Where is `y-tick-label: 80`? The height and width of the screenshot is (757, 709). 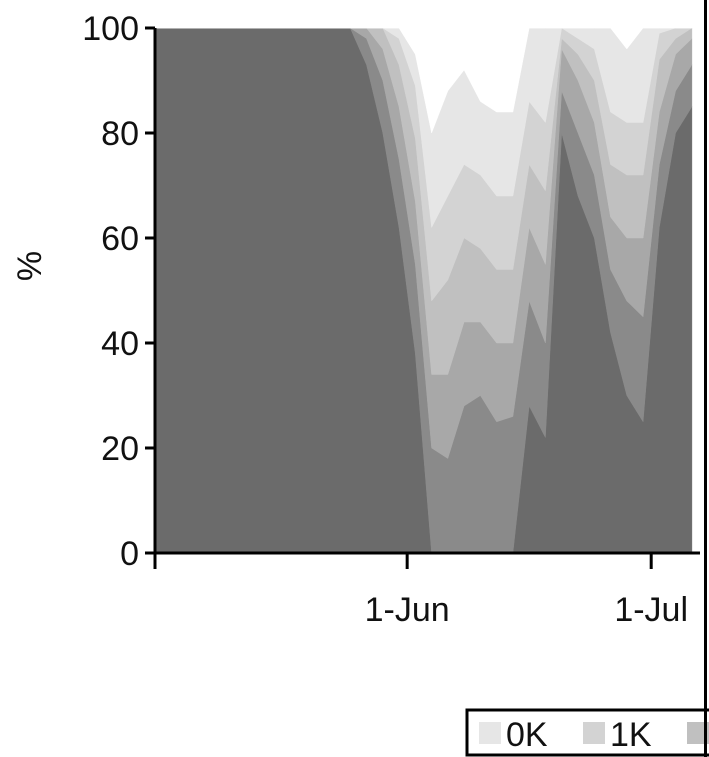
y-tick-label: 80 is located at coordinates (120, 134).